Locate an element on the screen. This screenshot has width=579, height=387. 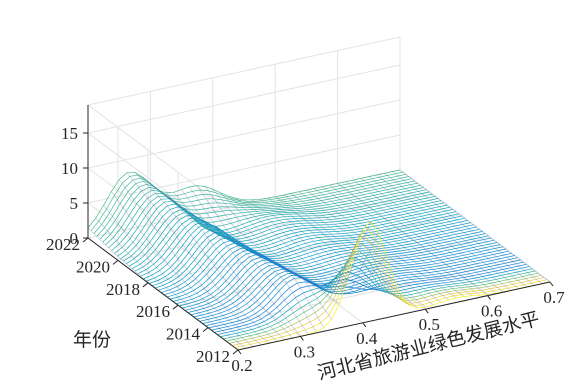
x-tick-label: 0.4 is located at coordinates (367, 338).